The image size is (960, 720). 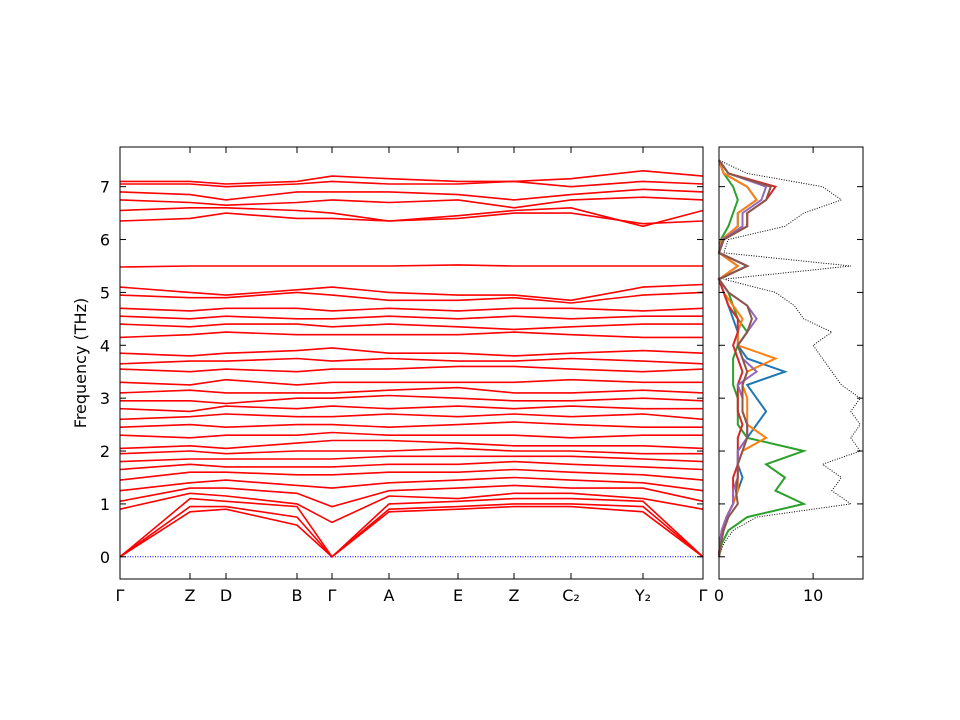 I want to click on y-tick-label: 5, so click(x=105, y=292).